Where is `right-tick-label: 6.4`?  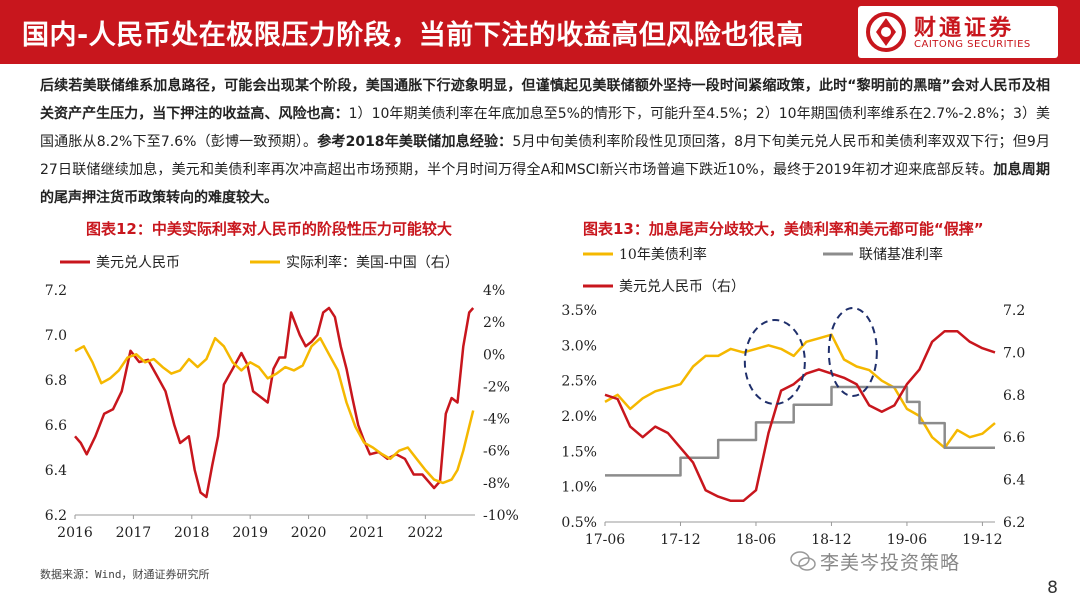 right-tick-label: 6.4 is located at coordinates (1014, 481).